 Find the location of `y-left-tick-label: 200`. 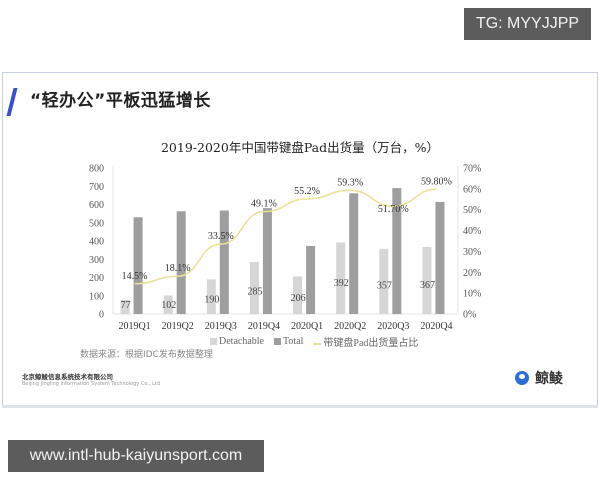

y-left-tick-label: 200 is located at coordinates (96, 278).